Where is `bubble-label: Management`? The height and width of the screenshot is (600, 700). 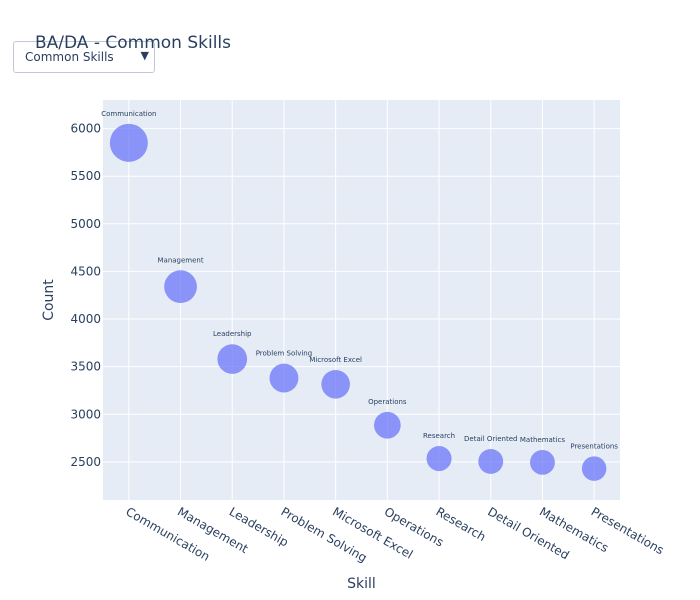
bubble-label: Management is located at coordinates (180, 260).